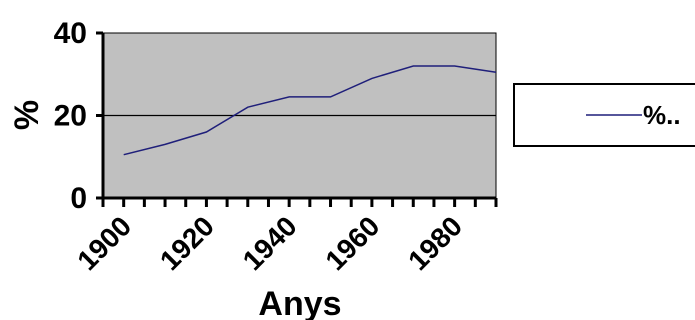 This screenshot has width=695, height=320. I want to click on x-axis-ticks: 1900 1920 1940 1960 1980, so click(284, 237).